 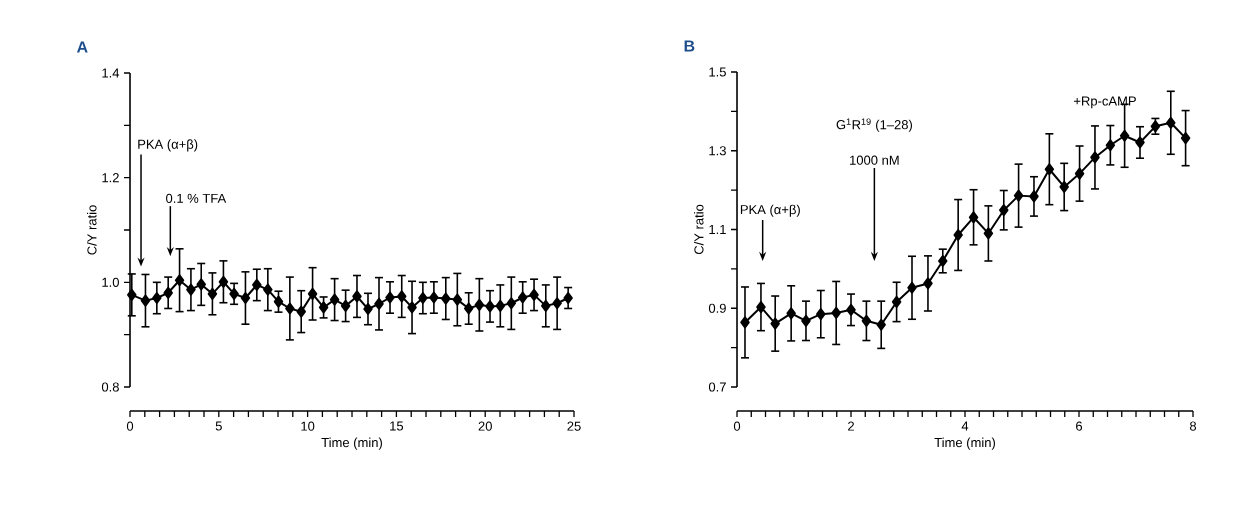 I want to click on y-tick-label: 1.5, so click(x=717, y=72).